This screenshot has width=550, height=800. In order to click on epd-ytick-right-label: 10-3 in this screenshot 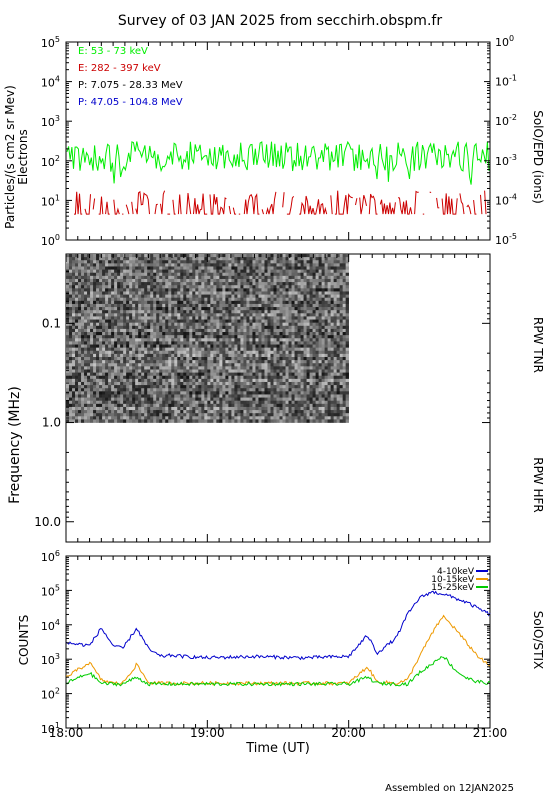, I will do `click(506, 160)`.